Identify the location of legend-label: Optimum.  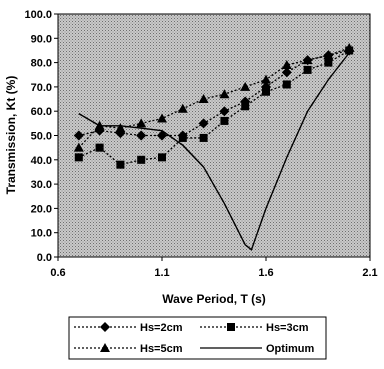
(290, 349).